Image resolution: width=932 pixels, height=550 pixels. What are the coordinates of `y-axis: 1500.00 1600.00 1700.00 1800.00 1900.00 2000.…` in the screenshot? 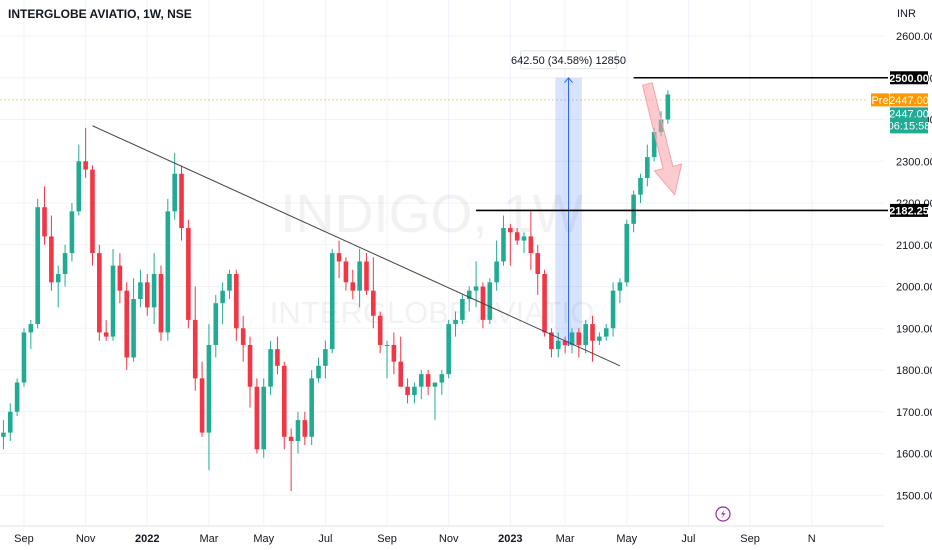 It's located at (914, 266).